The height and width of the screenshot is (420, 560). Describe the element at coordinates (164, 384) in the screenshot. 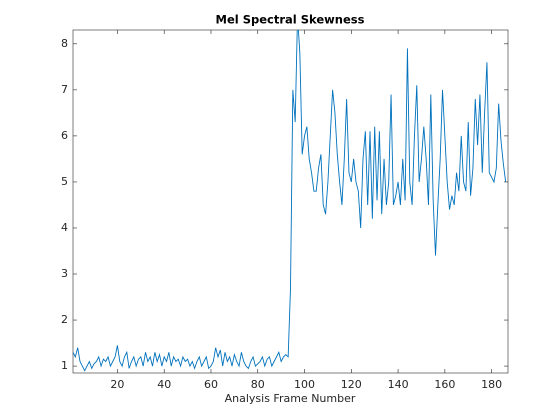

I see `x-tick-label: 40` at that location.